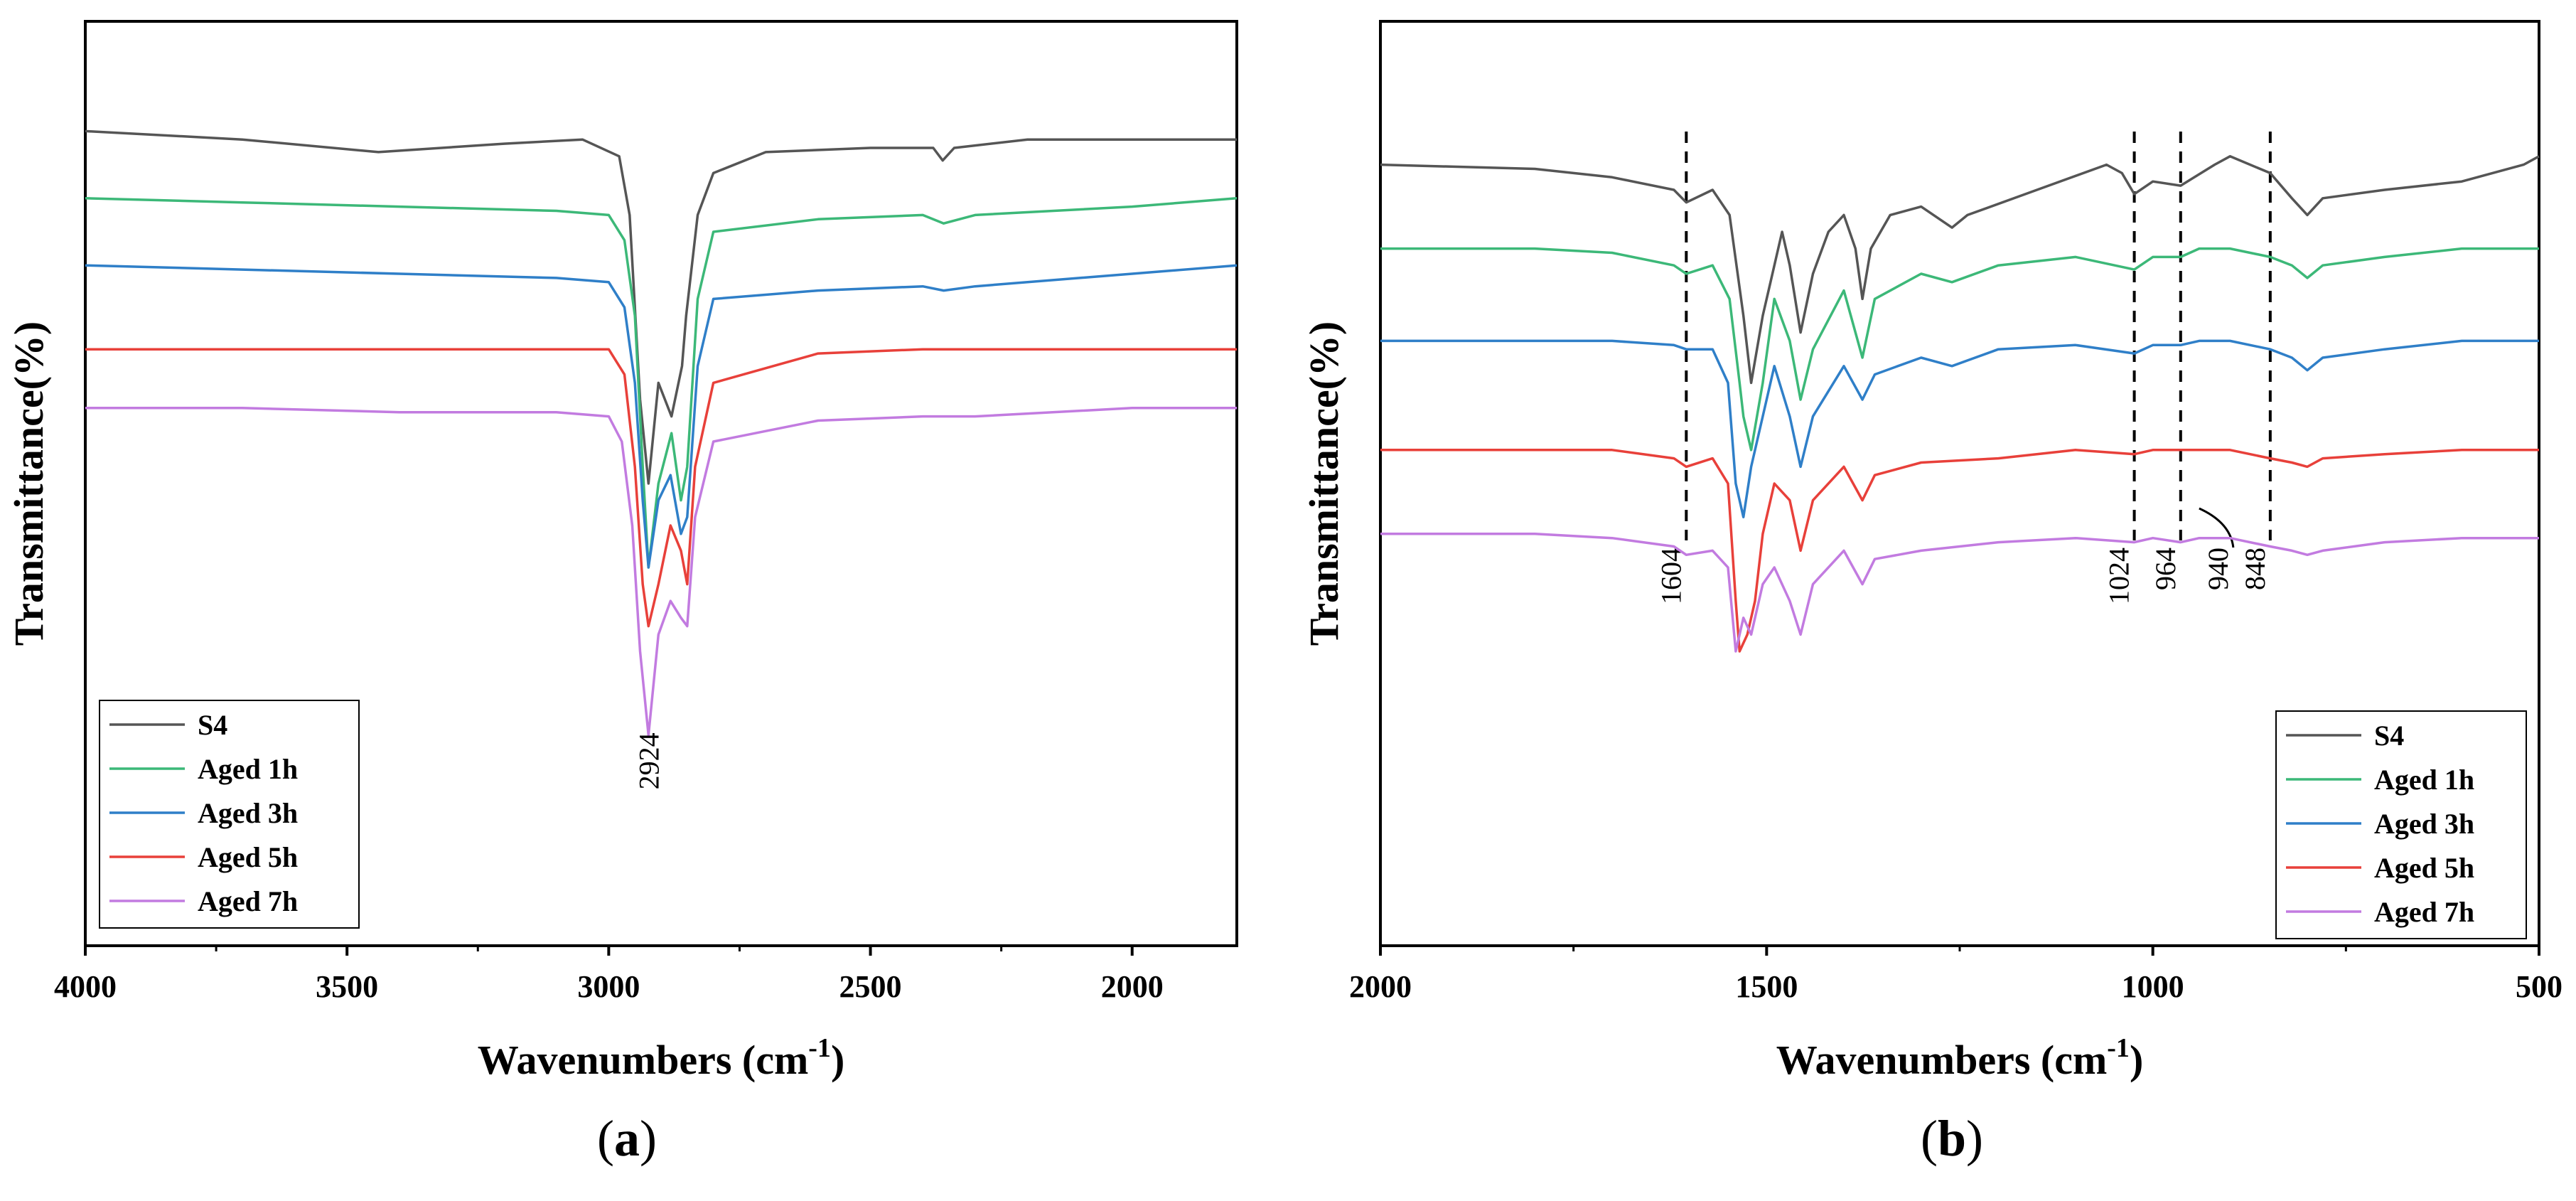  What do you see at coordinates (2153, 986) in the screenshot?
I see `x-tick-label: 1000` at bounding box center [2153, 986].